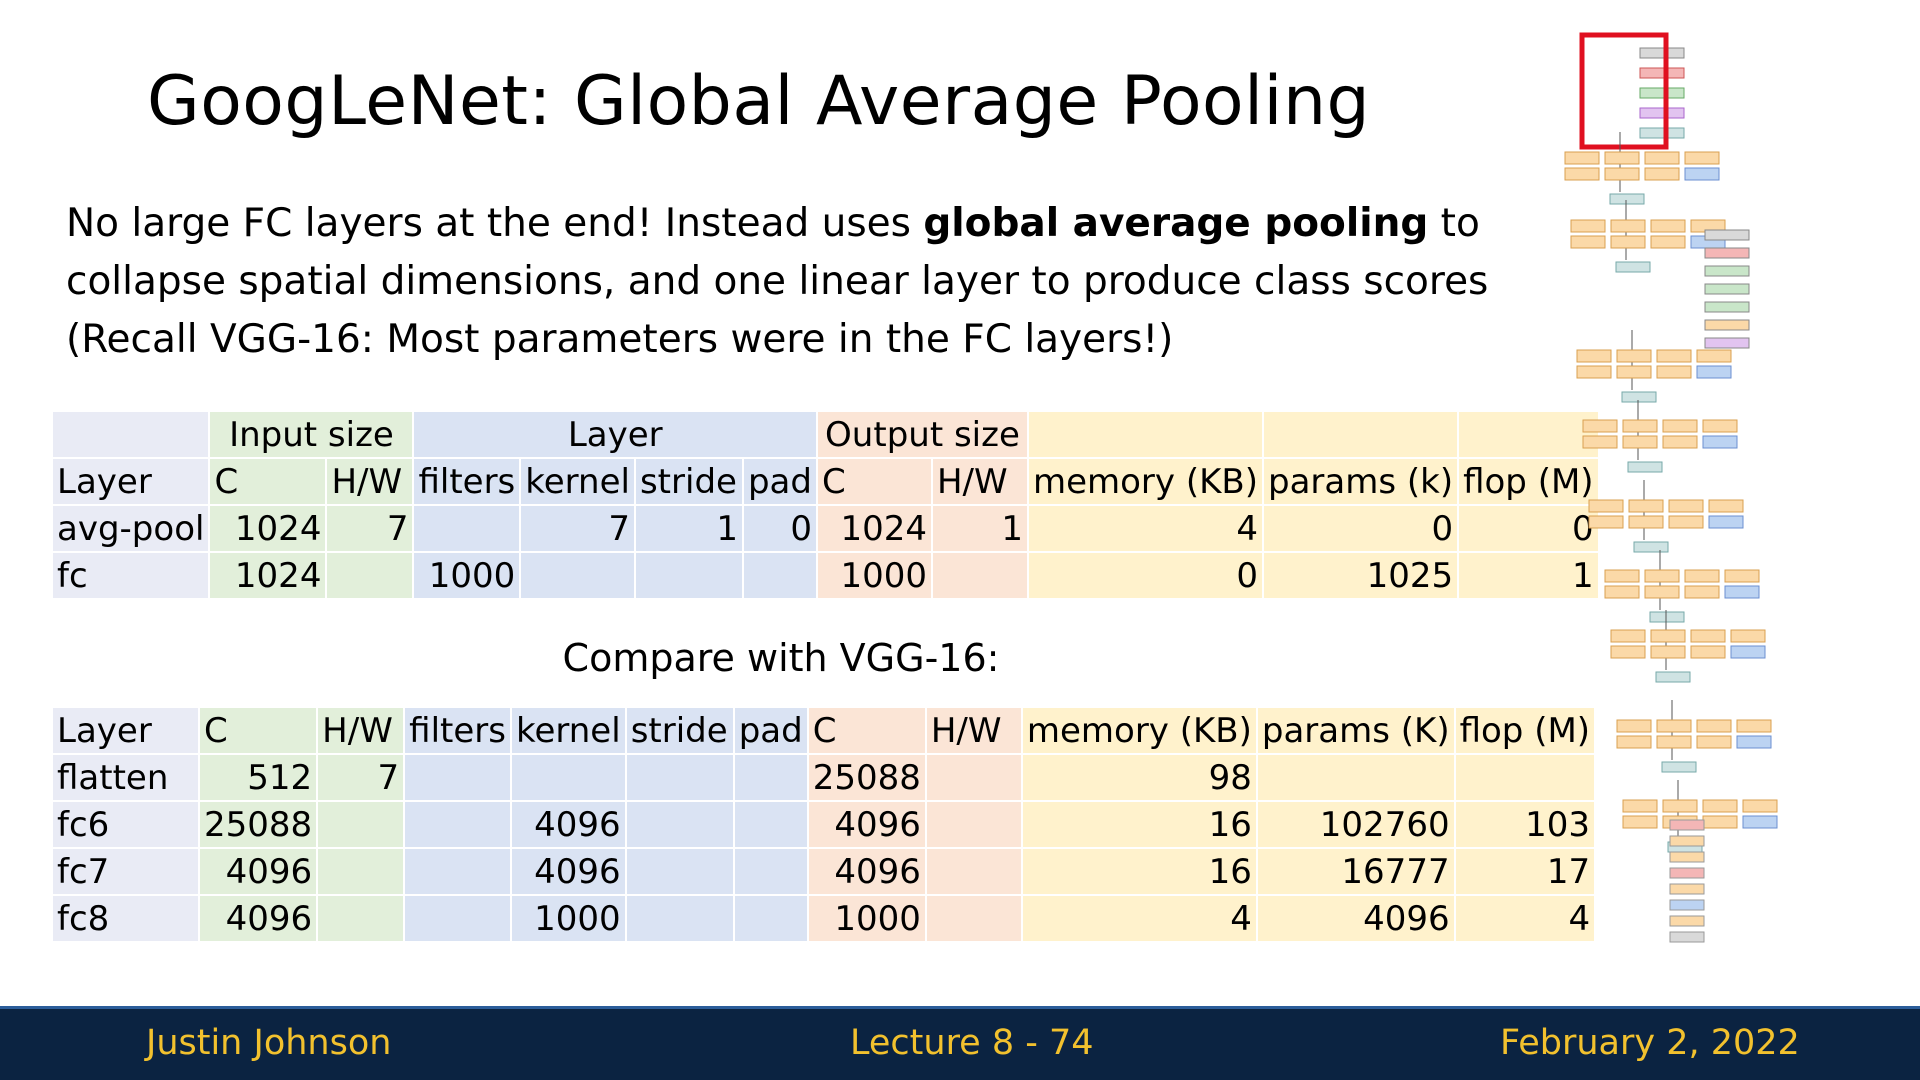 This screenshot has height=1080, width=1920. What do you see at coordinates (1454, 223) in the screenshot?
I see `text: to` at bounding box center [1454, 223].